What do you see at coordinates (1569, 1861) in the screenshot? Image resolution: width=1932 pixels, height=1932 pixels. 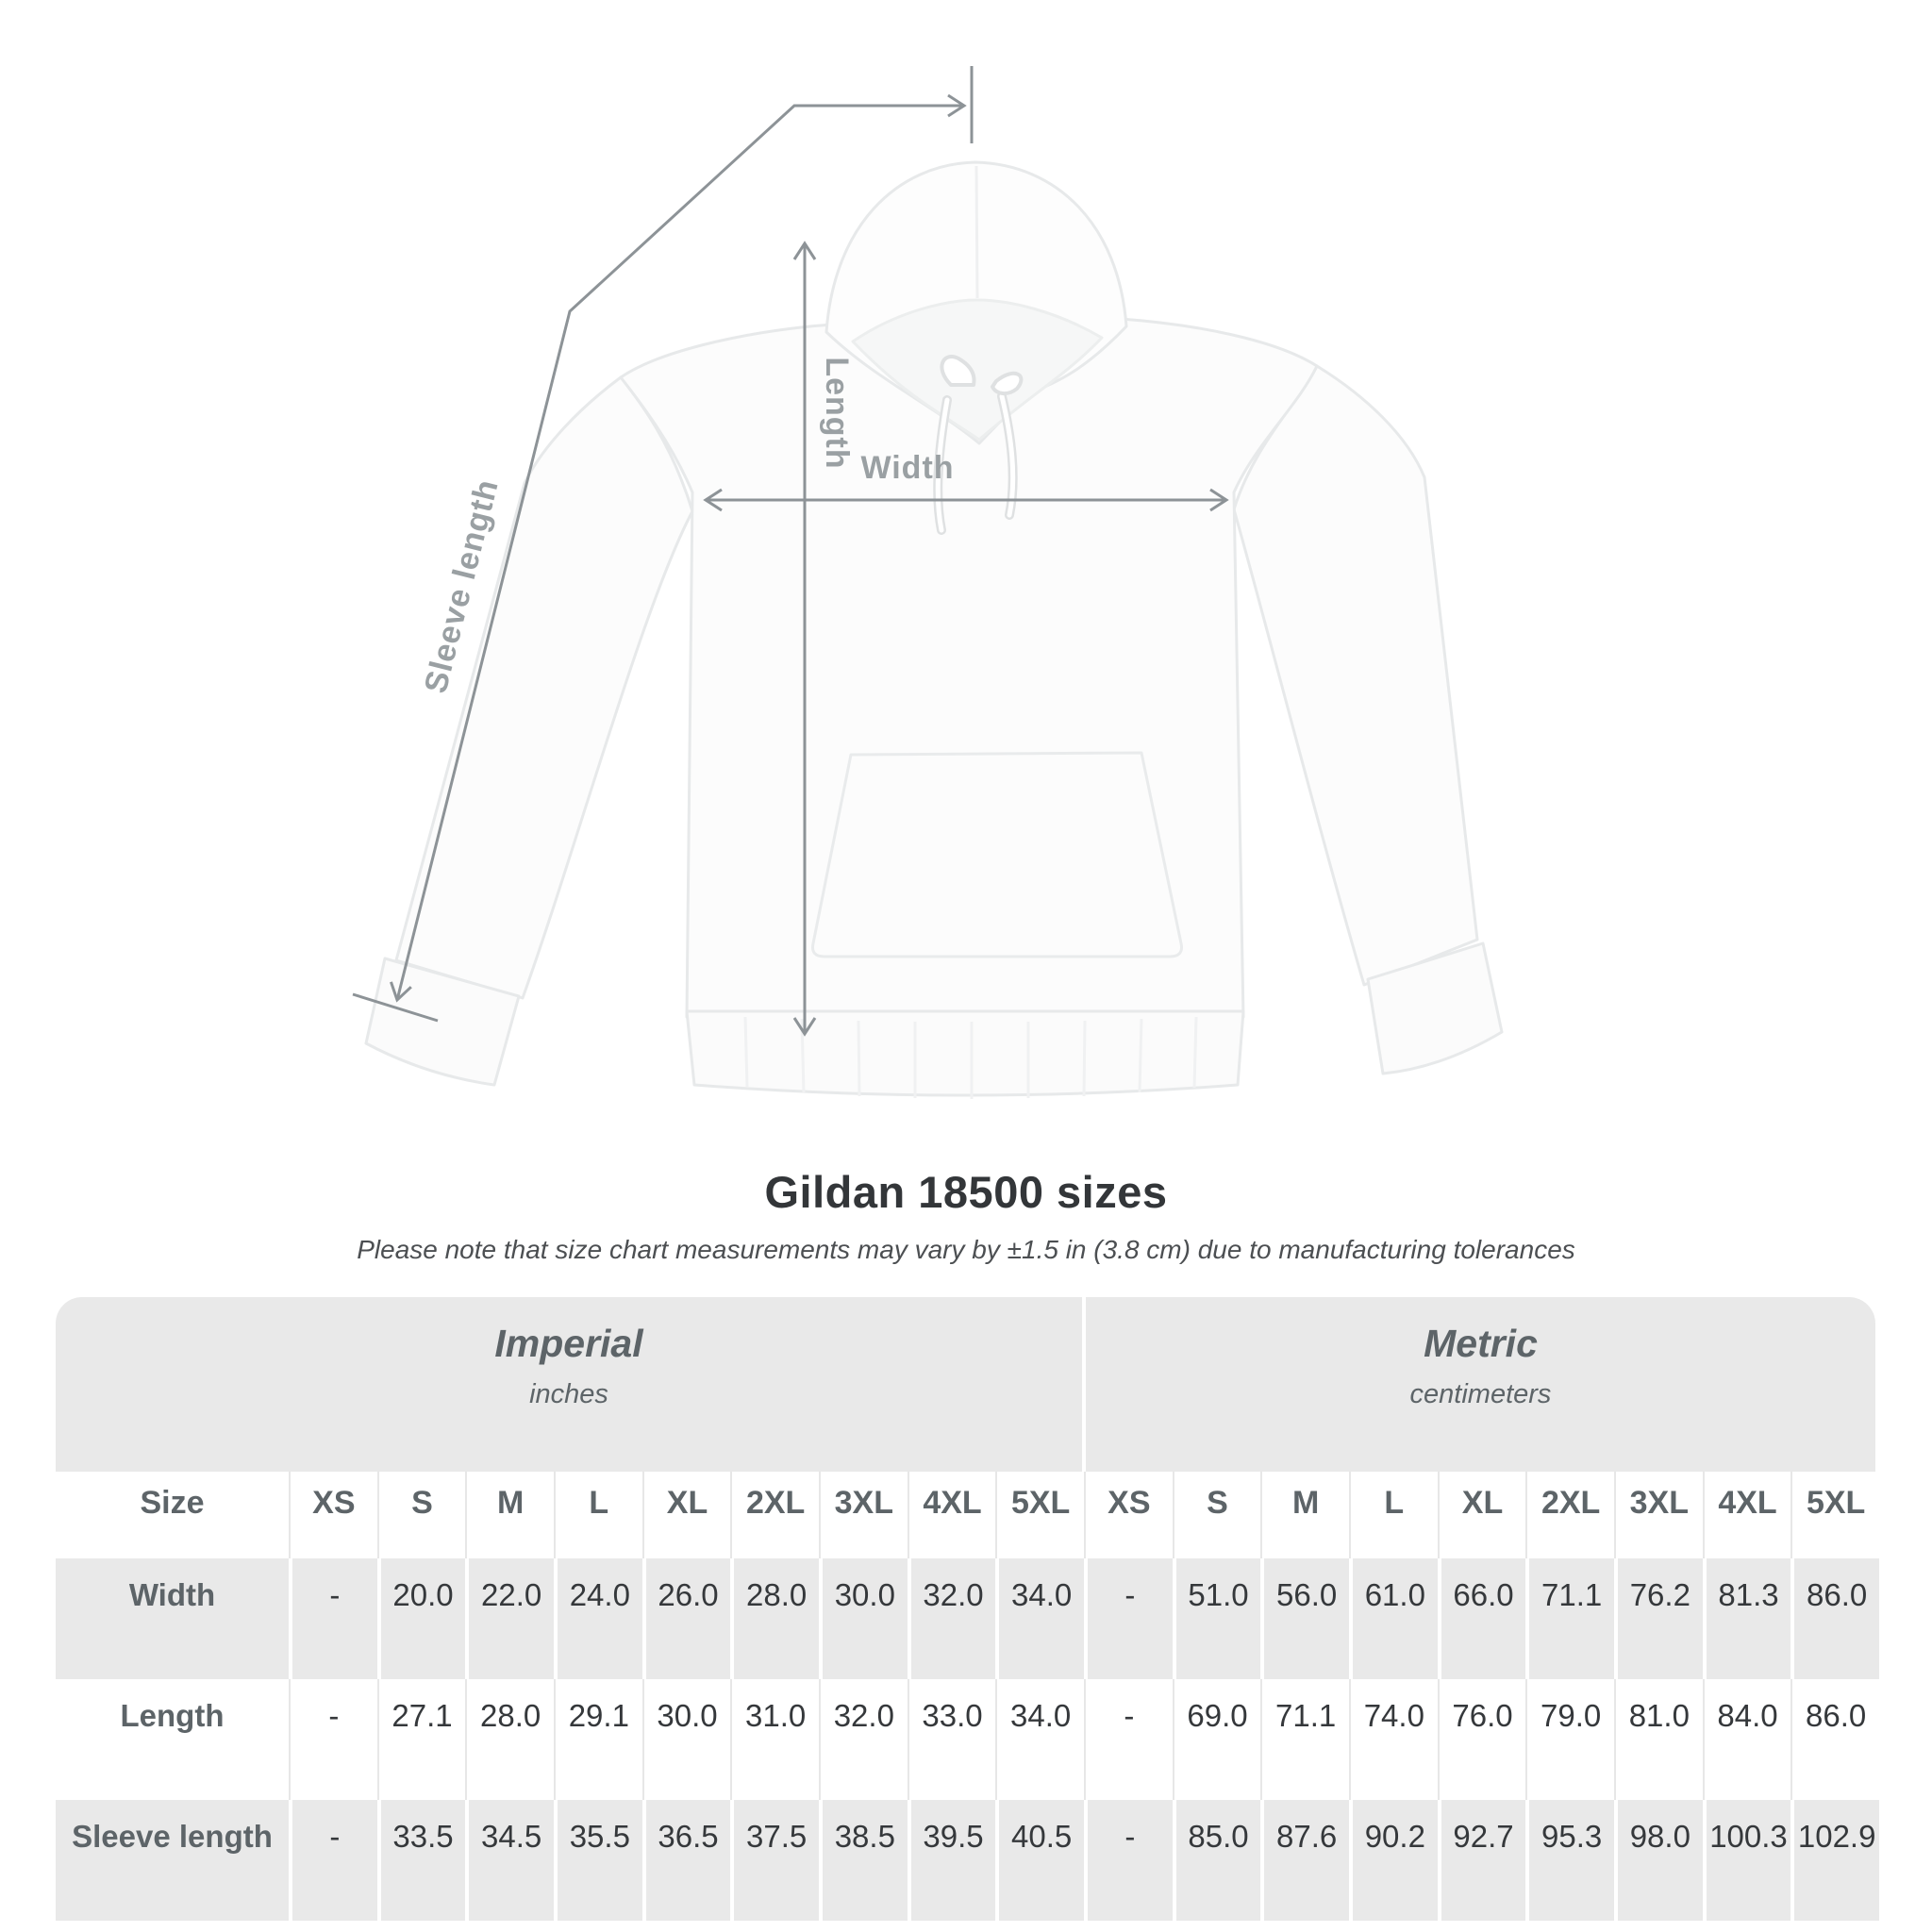 I see `value-cell: 95.3` at bounding box center [1569, 1861].